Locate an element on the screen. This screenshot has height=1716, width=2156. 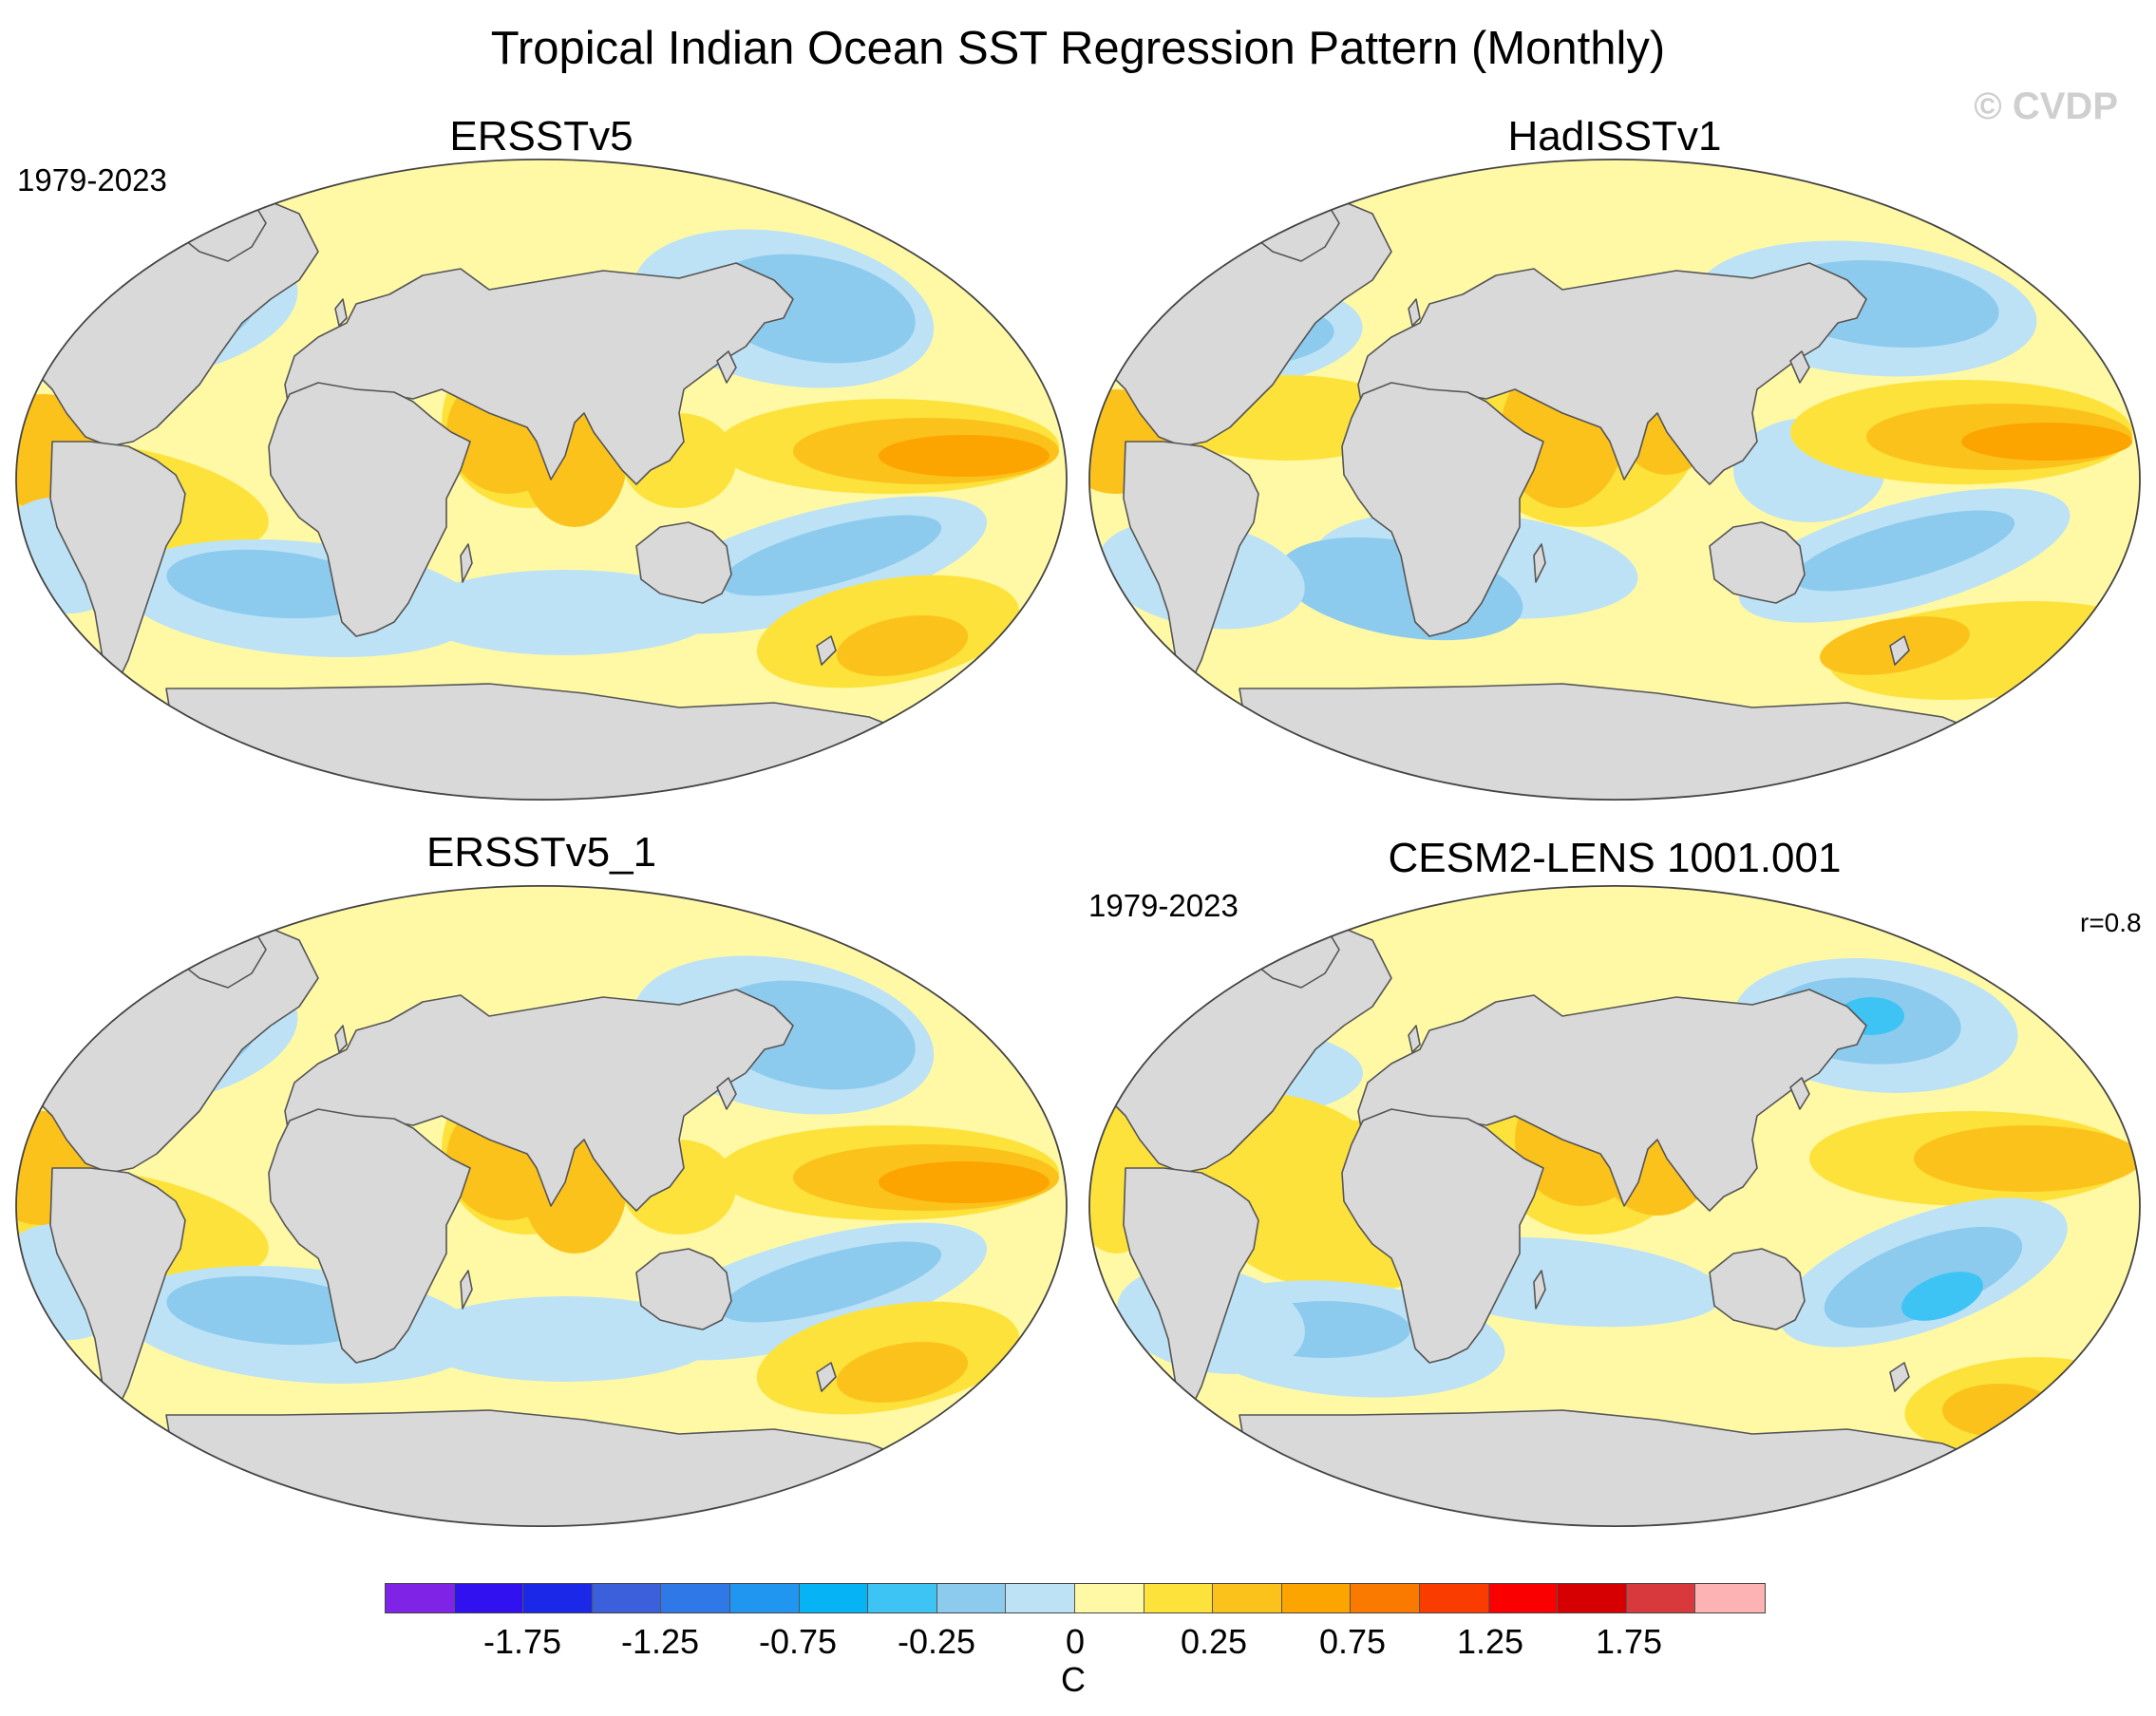
colorbar-tick-label: 0.25 is located at coordinates (1214, 1641).